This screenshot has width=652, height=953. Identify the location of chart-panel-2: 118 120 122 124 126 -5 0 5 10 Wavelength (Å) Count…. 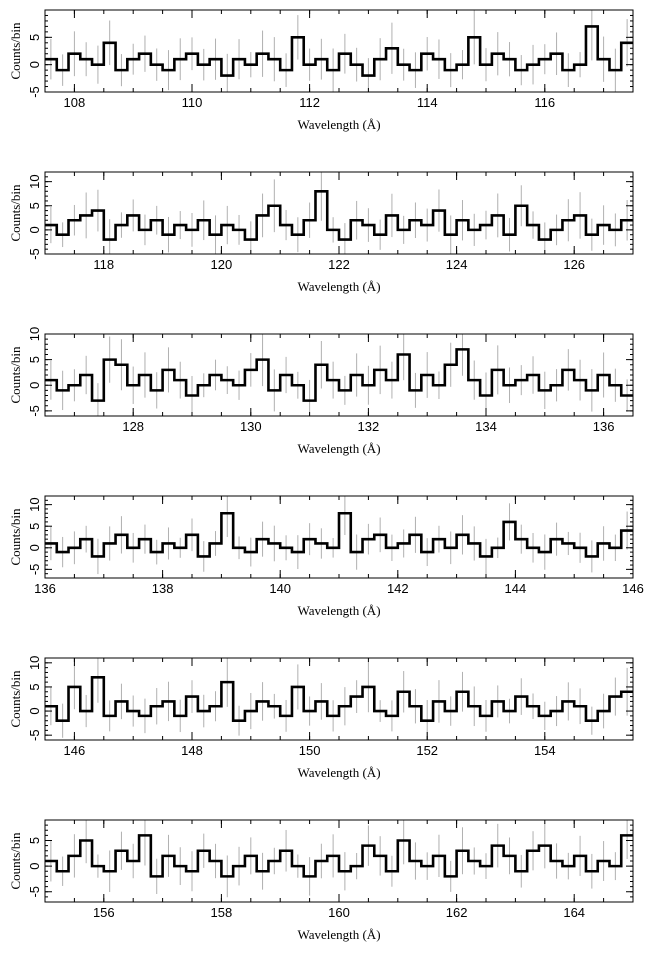
(321, 232).